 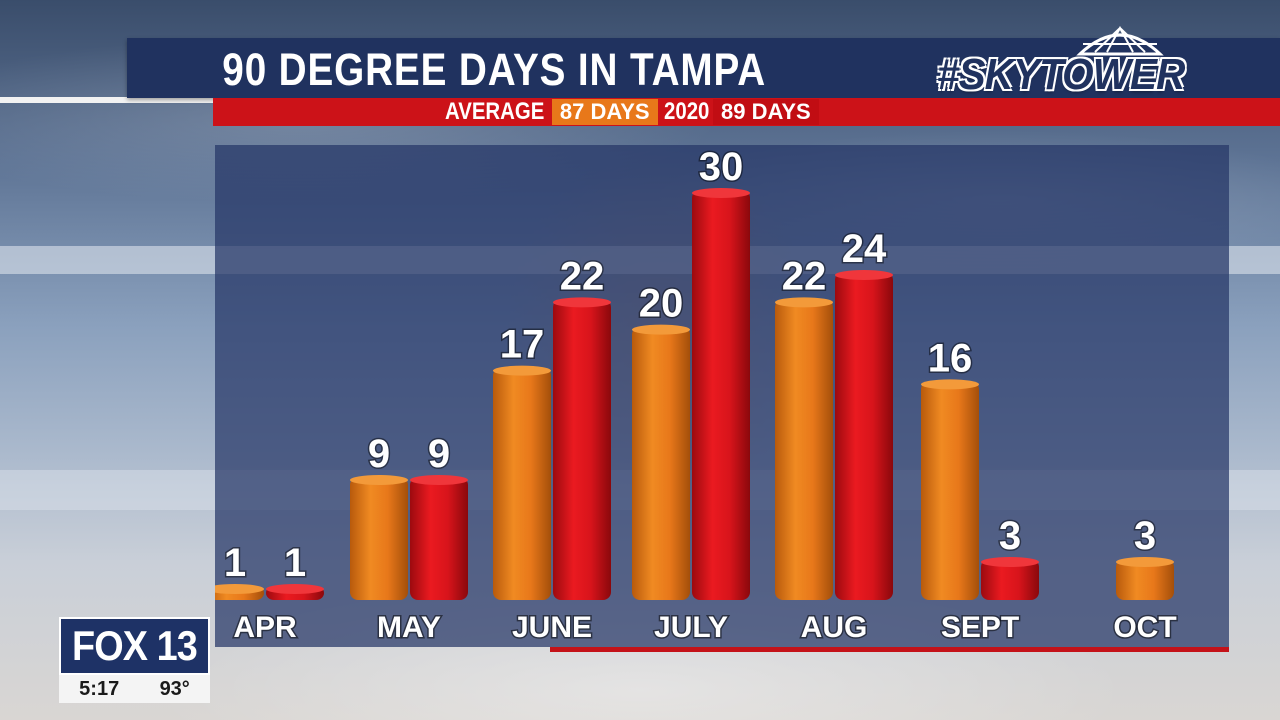 What do you see at coordinates (1010, 562) in the screenshot?
I see `bar-cap-2020-sept` at bounding box center [1010, 562].